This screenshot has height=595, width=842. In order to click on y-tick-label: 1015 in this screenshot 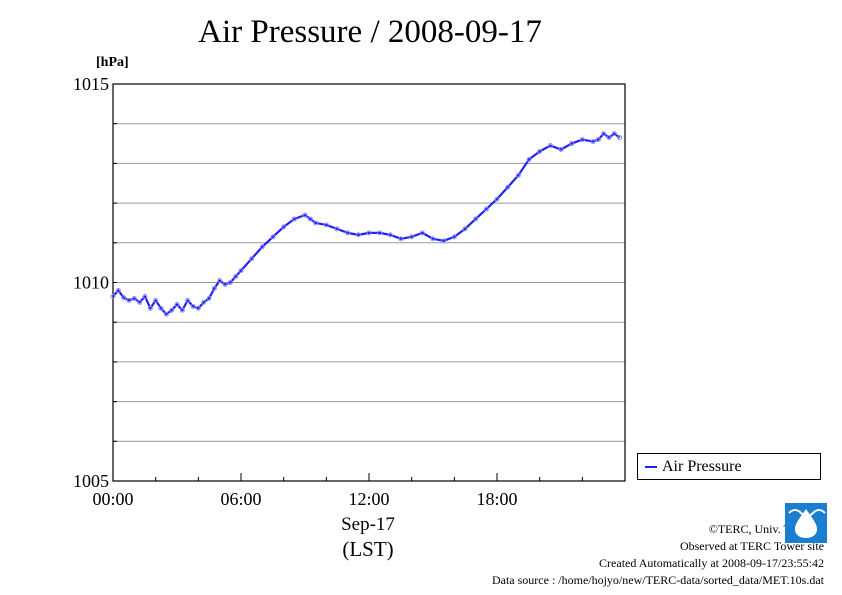, I will do `click(91, 84)`.